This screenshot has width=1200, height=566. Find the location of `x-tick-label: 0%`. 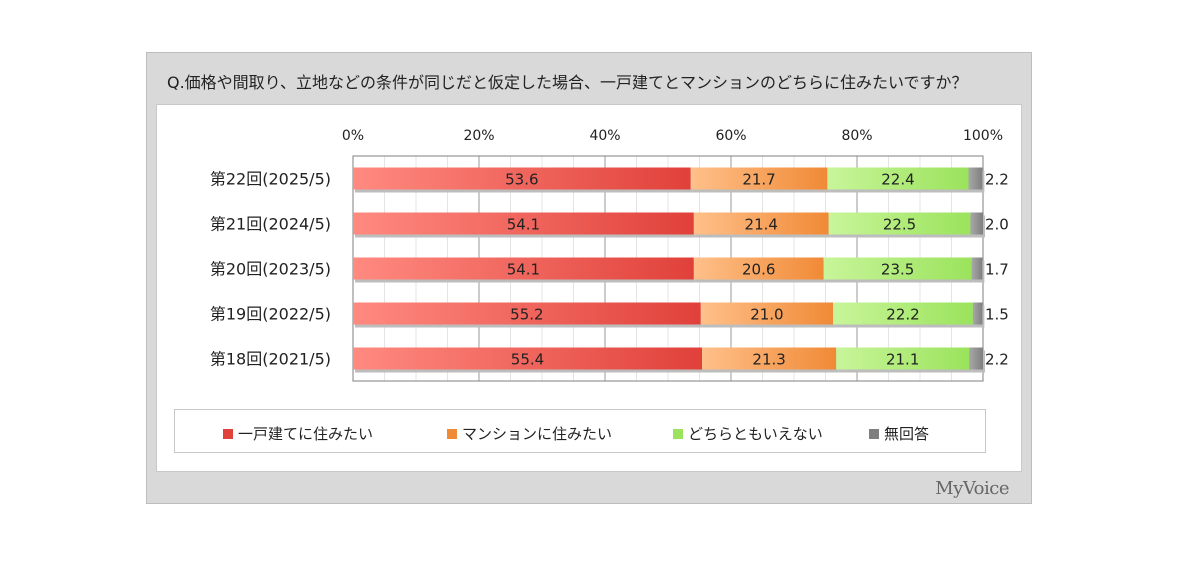

x-tick-label: 0% is located at coordinates (353, 136).